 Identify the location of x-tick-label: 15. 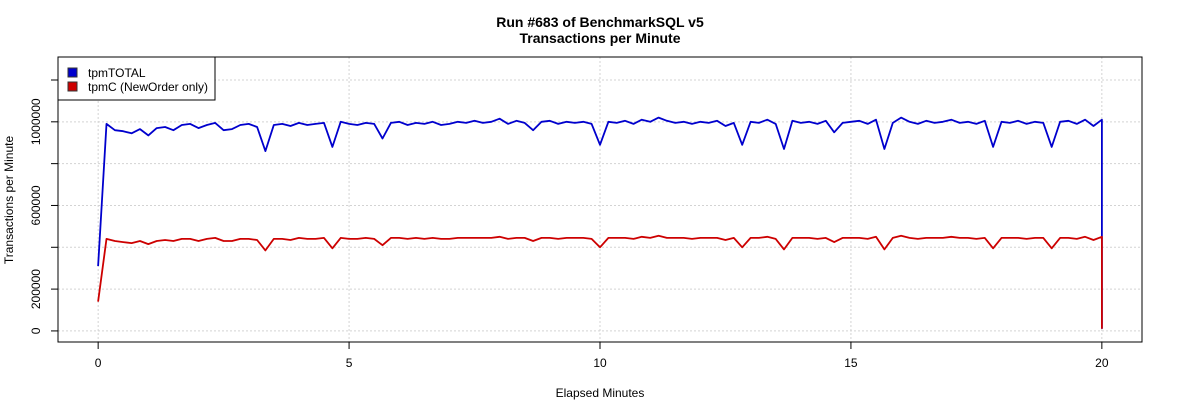
(851, 363).